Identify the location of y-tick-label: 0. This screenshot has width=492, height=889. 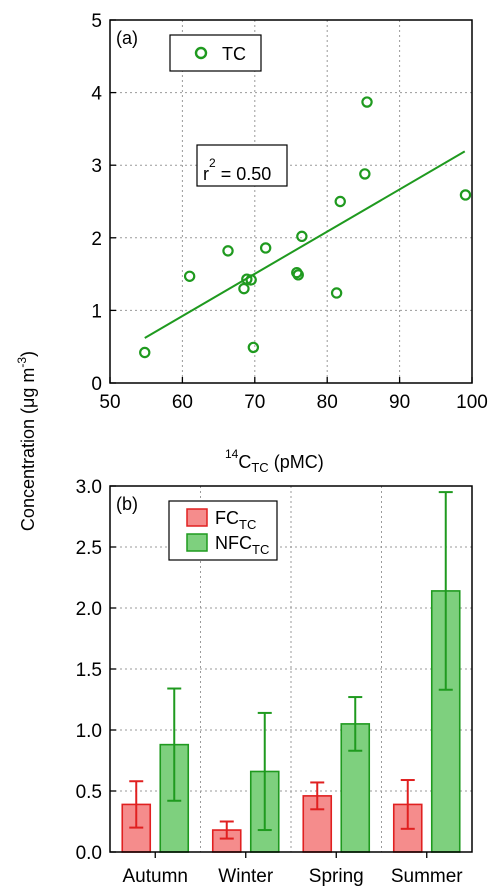
(96, 384).